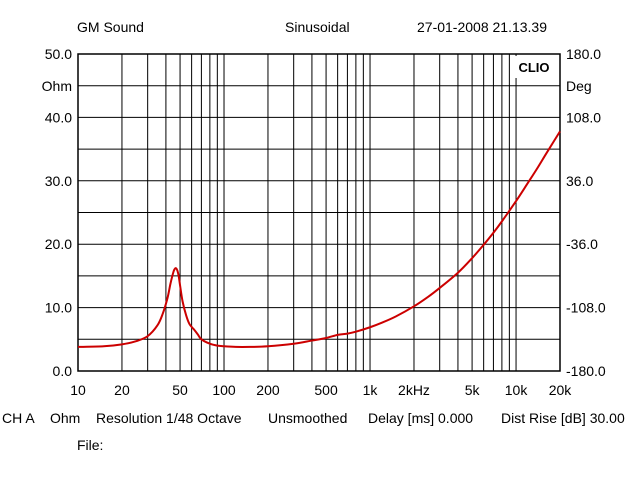 This screenshot has width=640, height=480. Describe the element at coordinates (110, 27) in the screenshot. I see `source-label: GM Sound` at that location.